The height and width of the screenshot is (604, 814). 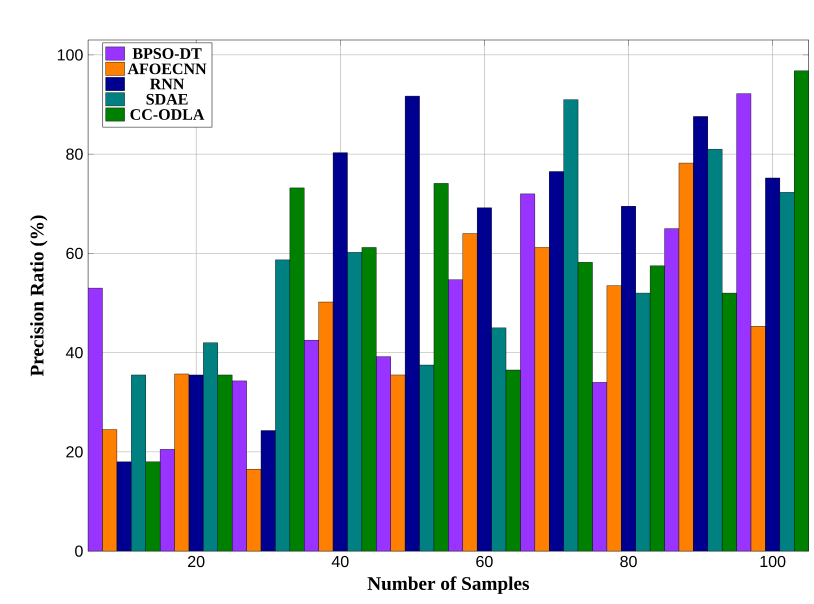 I want to click on legend-label: RNN, so click(x=167, y=83).